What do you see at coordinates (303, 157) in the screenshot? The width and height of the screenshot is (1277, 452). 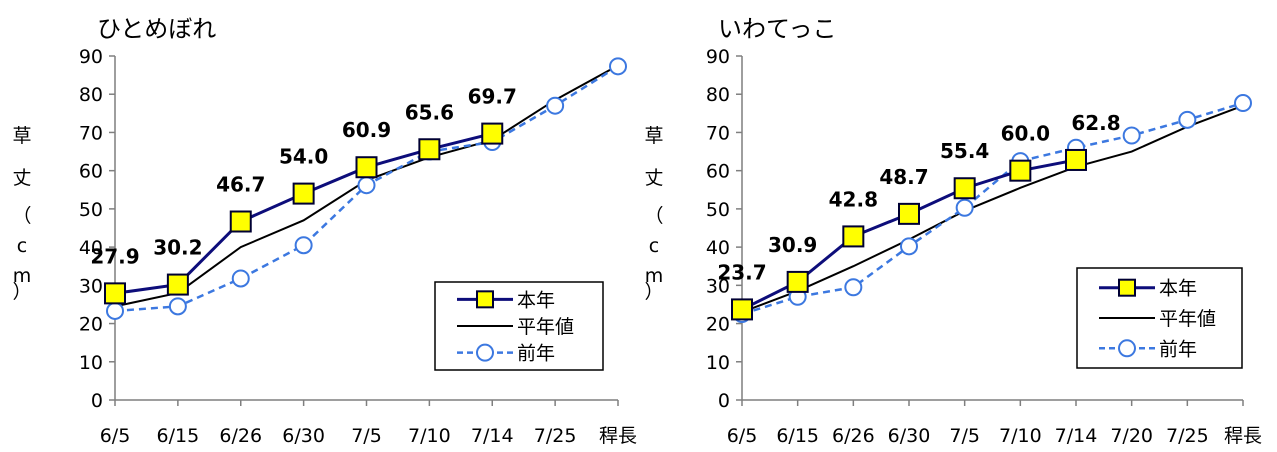 I see `data-label: 54.0` at bounding box center [303, 157].